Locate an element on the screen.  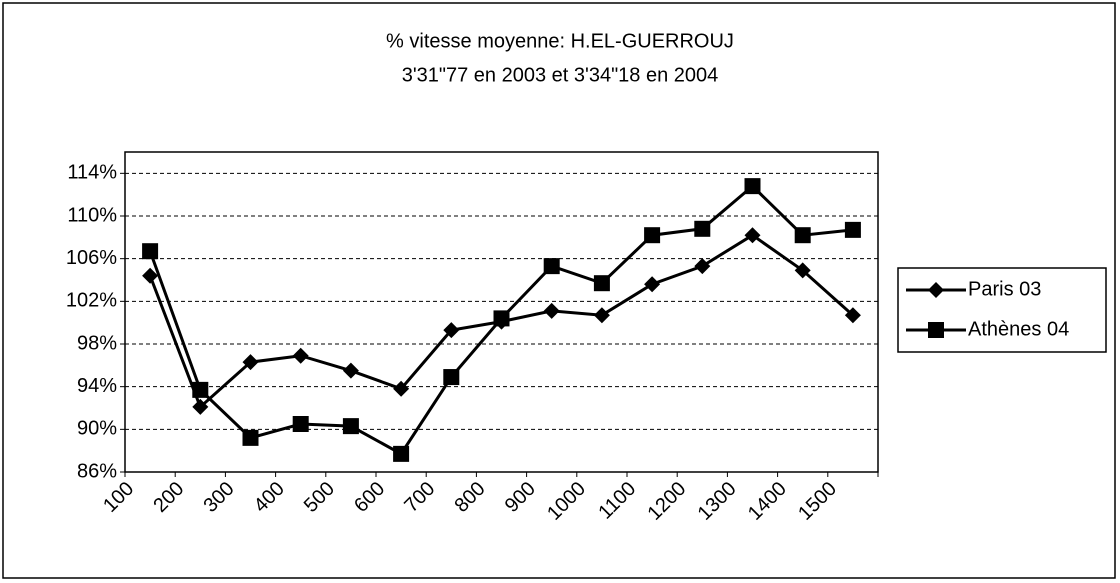
y-tick-label: 86% is located at coordinates (97, 471).